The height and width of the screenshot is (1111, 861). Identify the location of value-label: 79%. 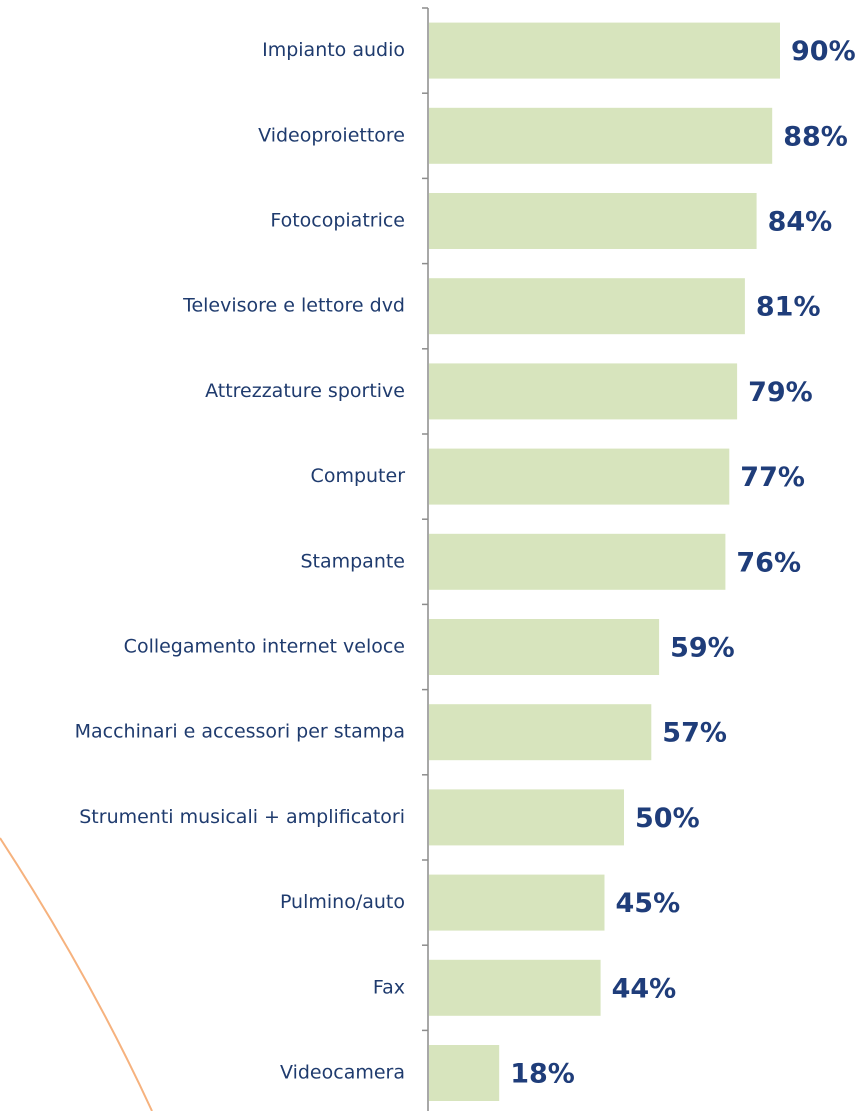
(780, 392).